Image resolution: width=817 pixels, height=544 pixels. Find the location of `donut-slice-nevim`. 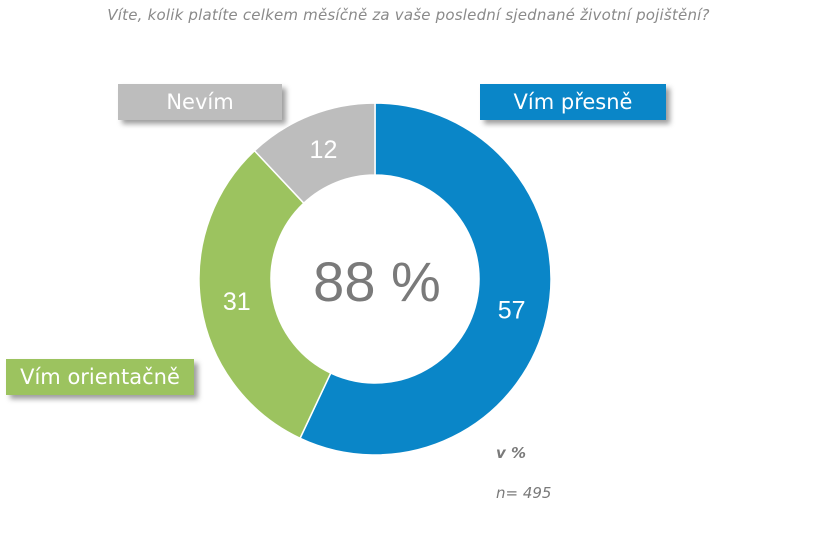

donut-slice-nevim is located at coordinates (314, 153).